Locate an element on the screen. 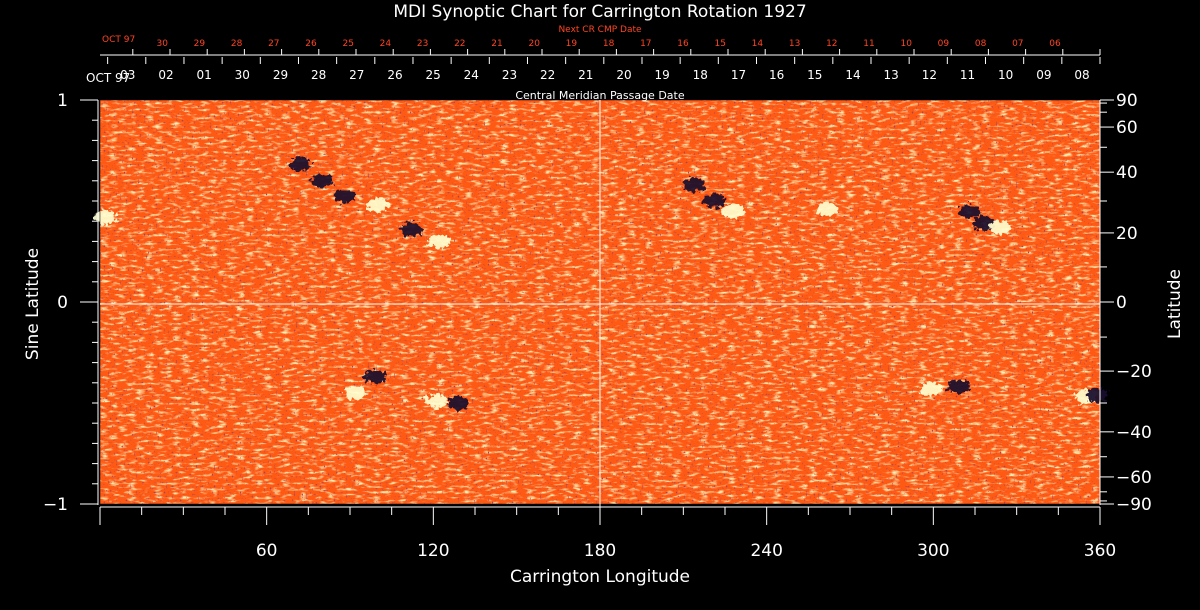 The height and width of the screenshot is (610, 1200). x-axis-ticks: 60 120 180 240 300 360 is located at coordinates (607, 534).